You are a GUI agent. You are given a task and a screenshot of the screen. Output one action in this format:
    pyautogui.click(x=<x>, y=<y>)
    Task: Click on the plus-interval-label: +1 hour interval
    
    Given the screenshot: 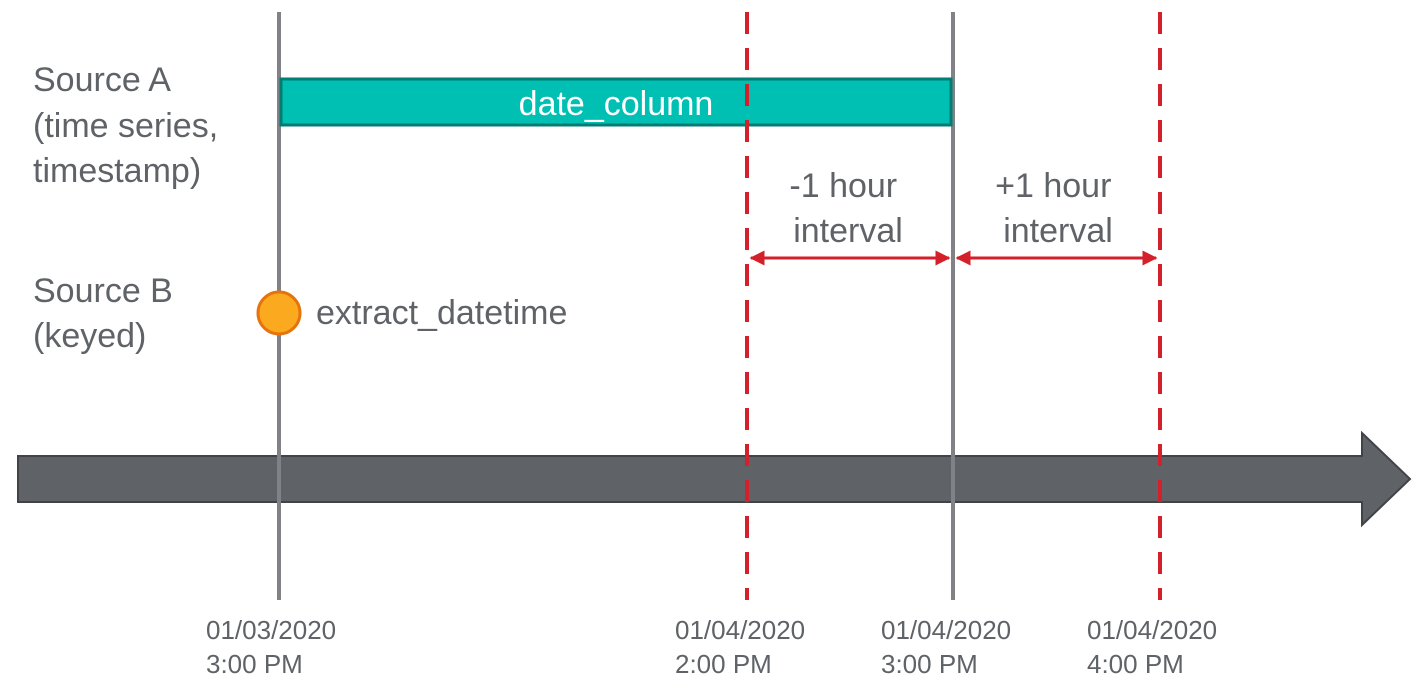 What is the action you would take?
    pyautogui.click(x=1058, y=208)
    